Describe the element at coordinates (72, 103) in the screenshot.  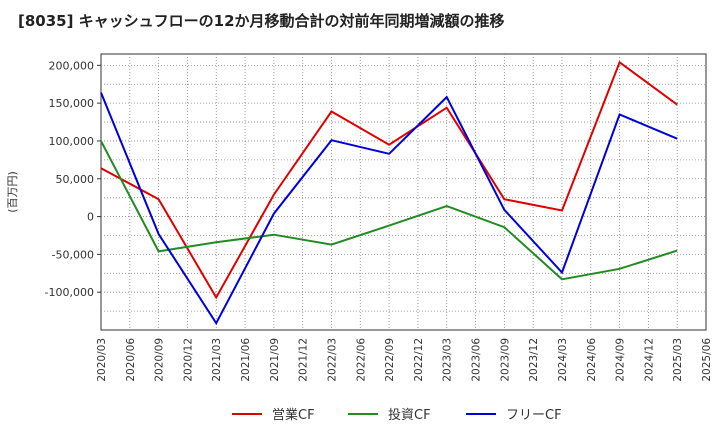
I see `y-tick-label: 150,000` at that location.